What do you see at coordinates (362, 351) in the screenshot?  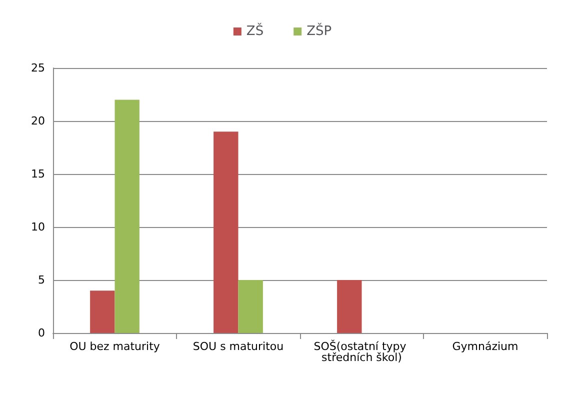 I see `x-tick-label: SOŠ(ostatní typy středních škol)` at bounding box center [362, 351].